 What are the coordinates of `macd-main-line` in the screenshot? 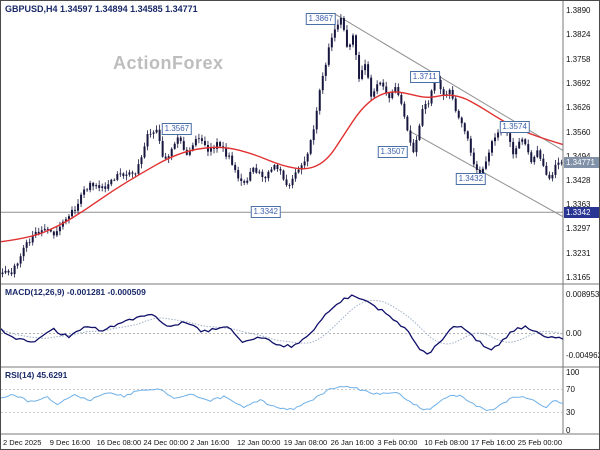 It's located at (282, 324).